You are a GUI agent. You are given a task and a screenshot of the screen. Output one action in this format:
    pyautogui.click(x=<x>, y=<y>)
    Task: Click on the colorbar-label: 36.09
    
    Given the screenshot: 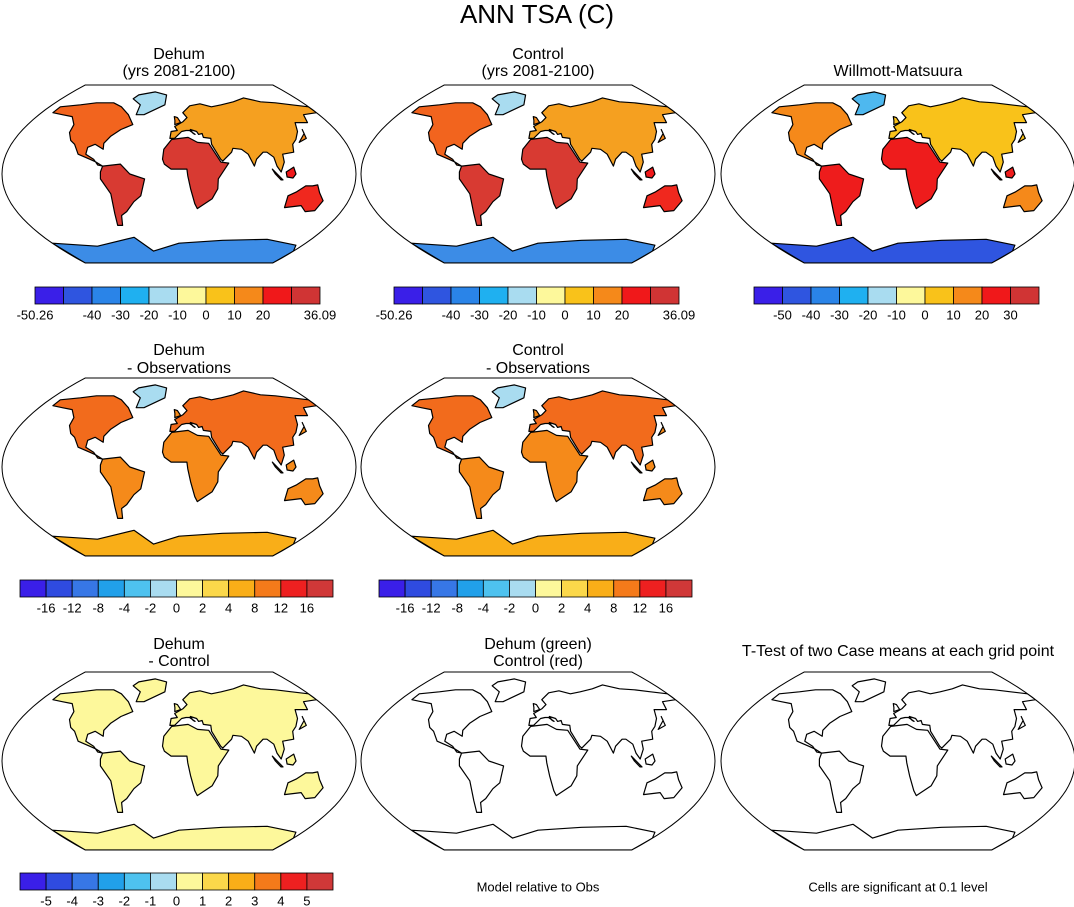 What is the action you would take?
    pyautogui.click(x=320, y=314)
    